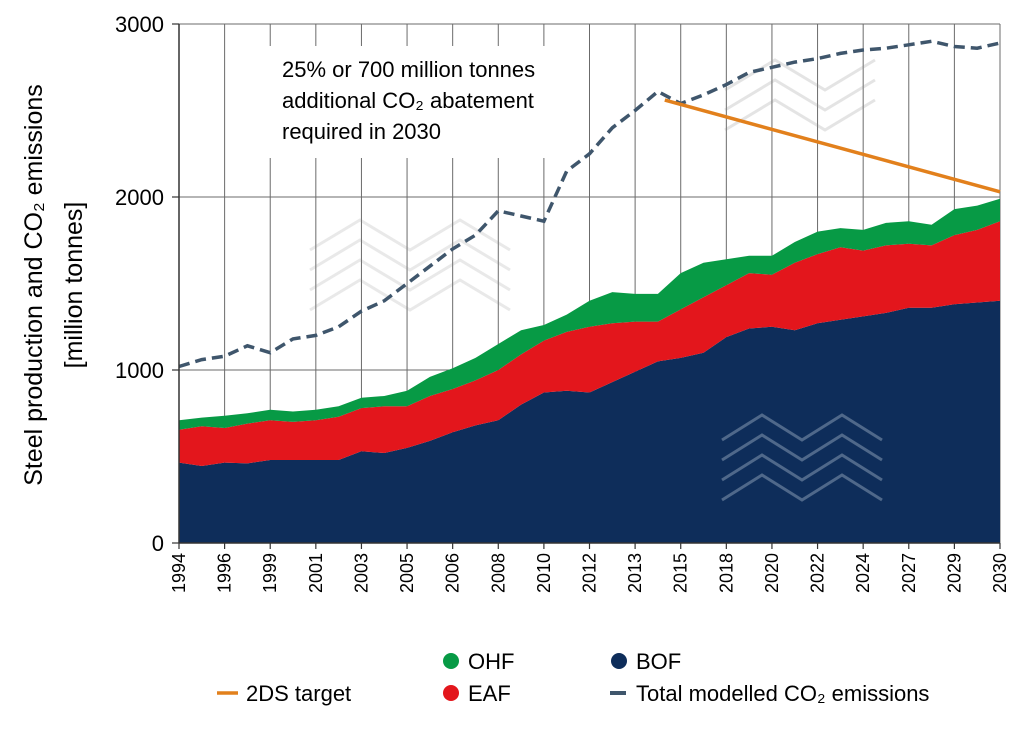  I want to click on legend-label: OHF, so click(491, 661).